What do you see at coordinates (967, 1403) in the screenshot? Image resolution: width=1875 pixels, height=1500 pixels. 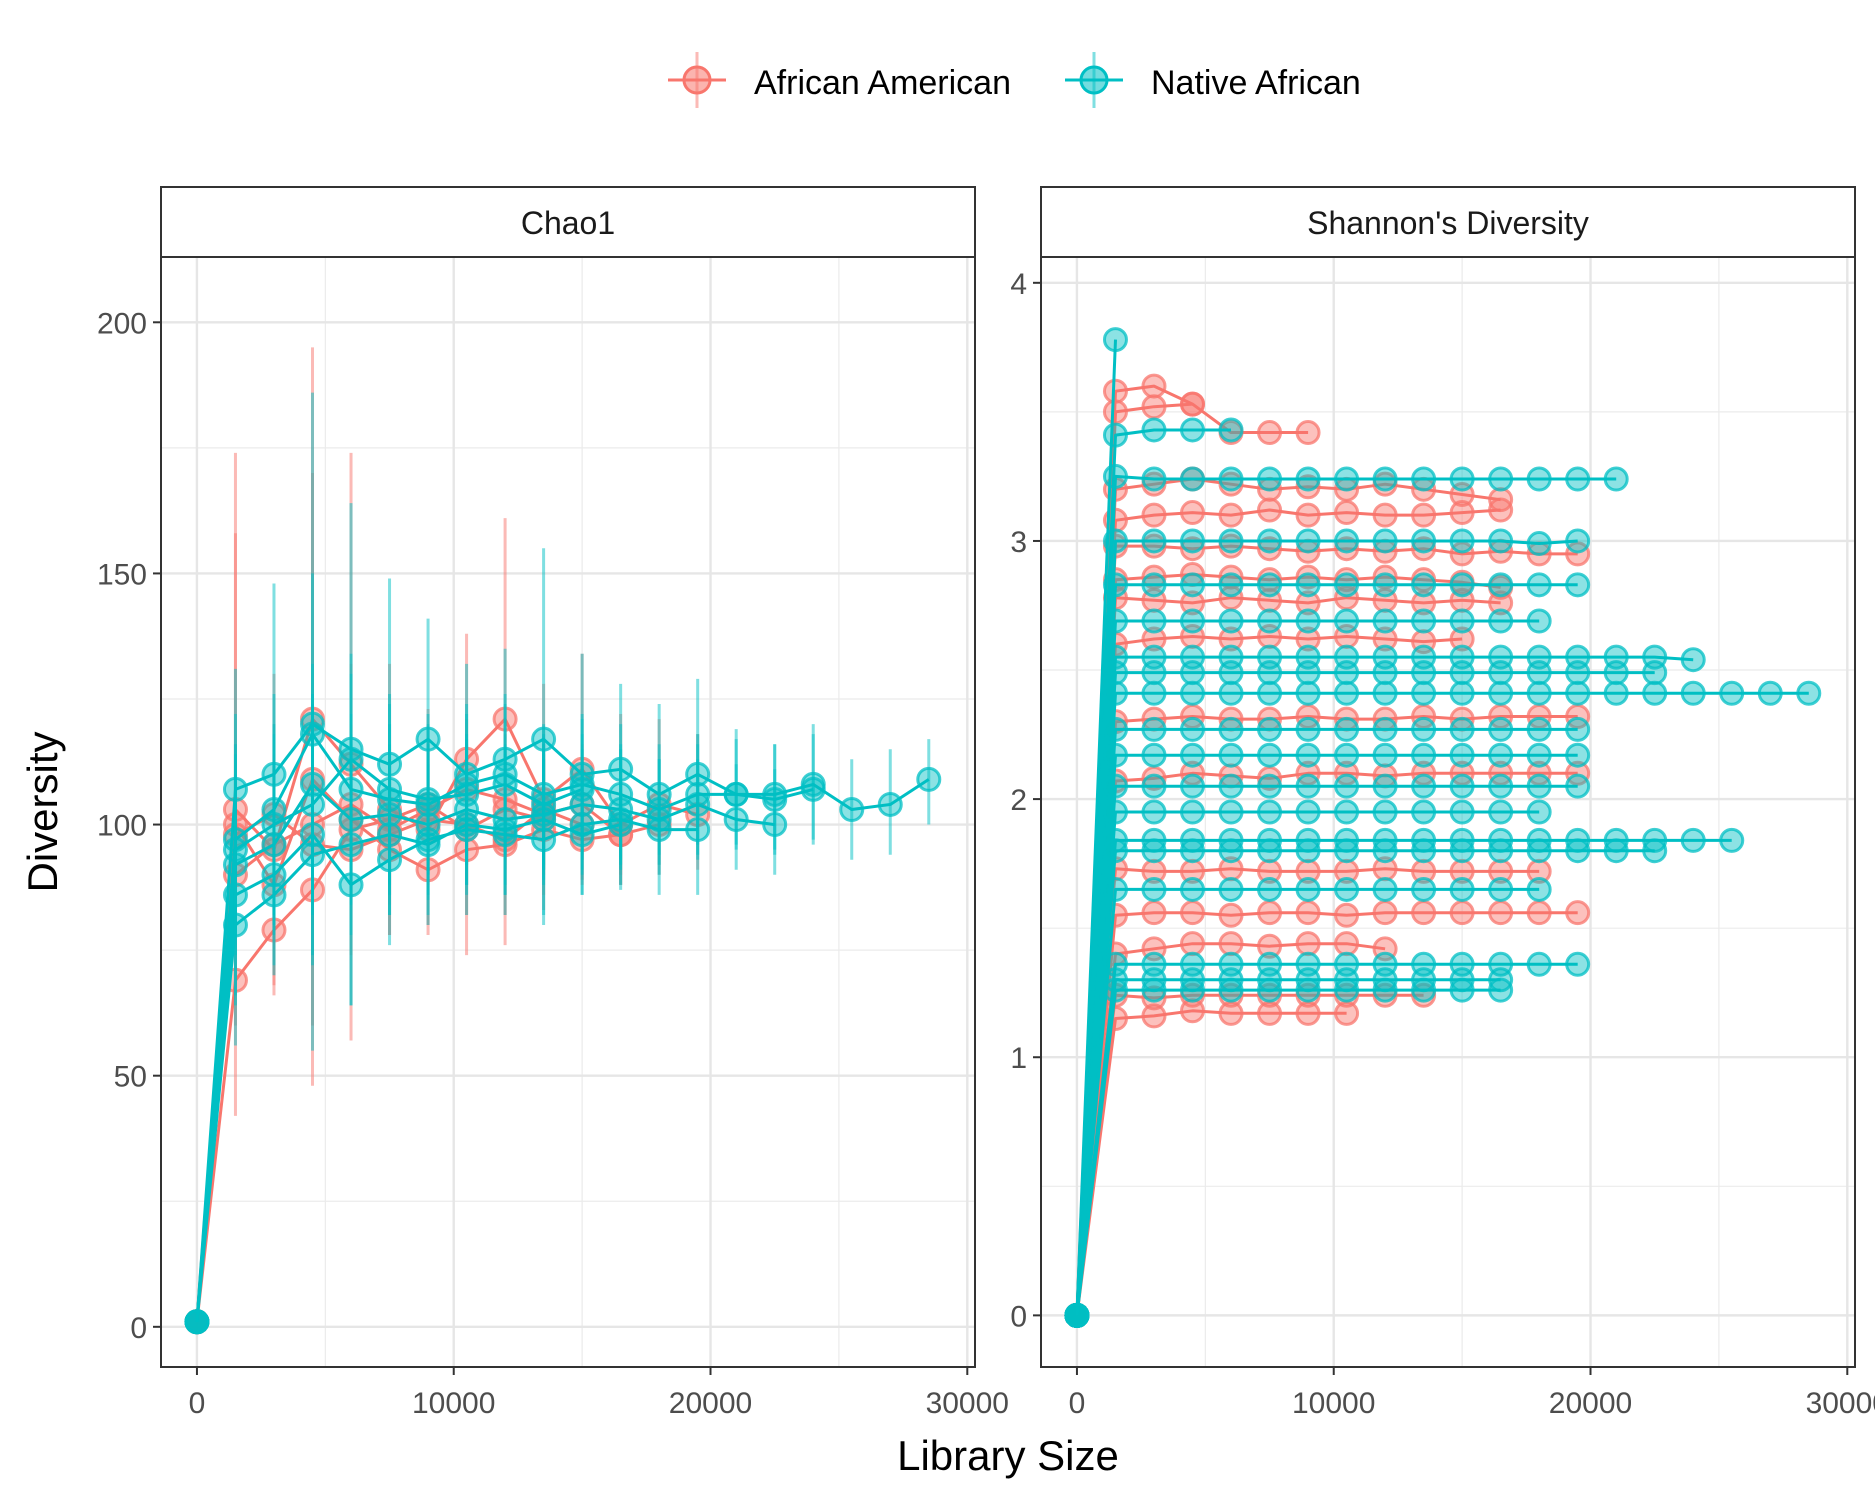 I see `x-tick-label: 30000` at bounding box center [967, 1403].